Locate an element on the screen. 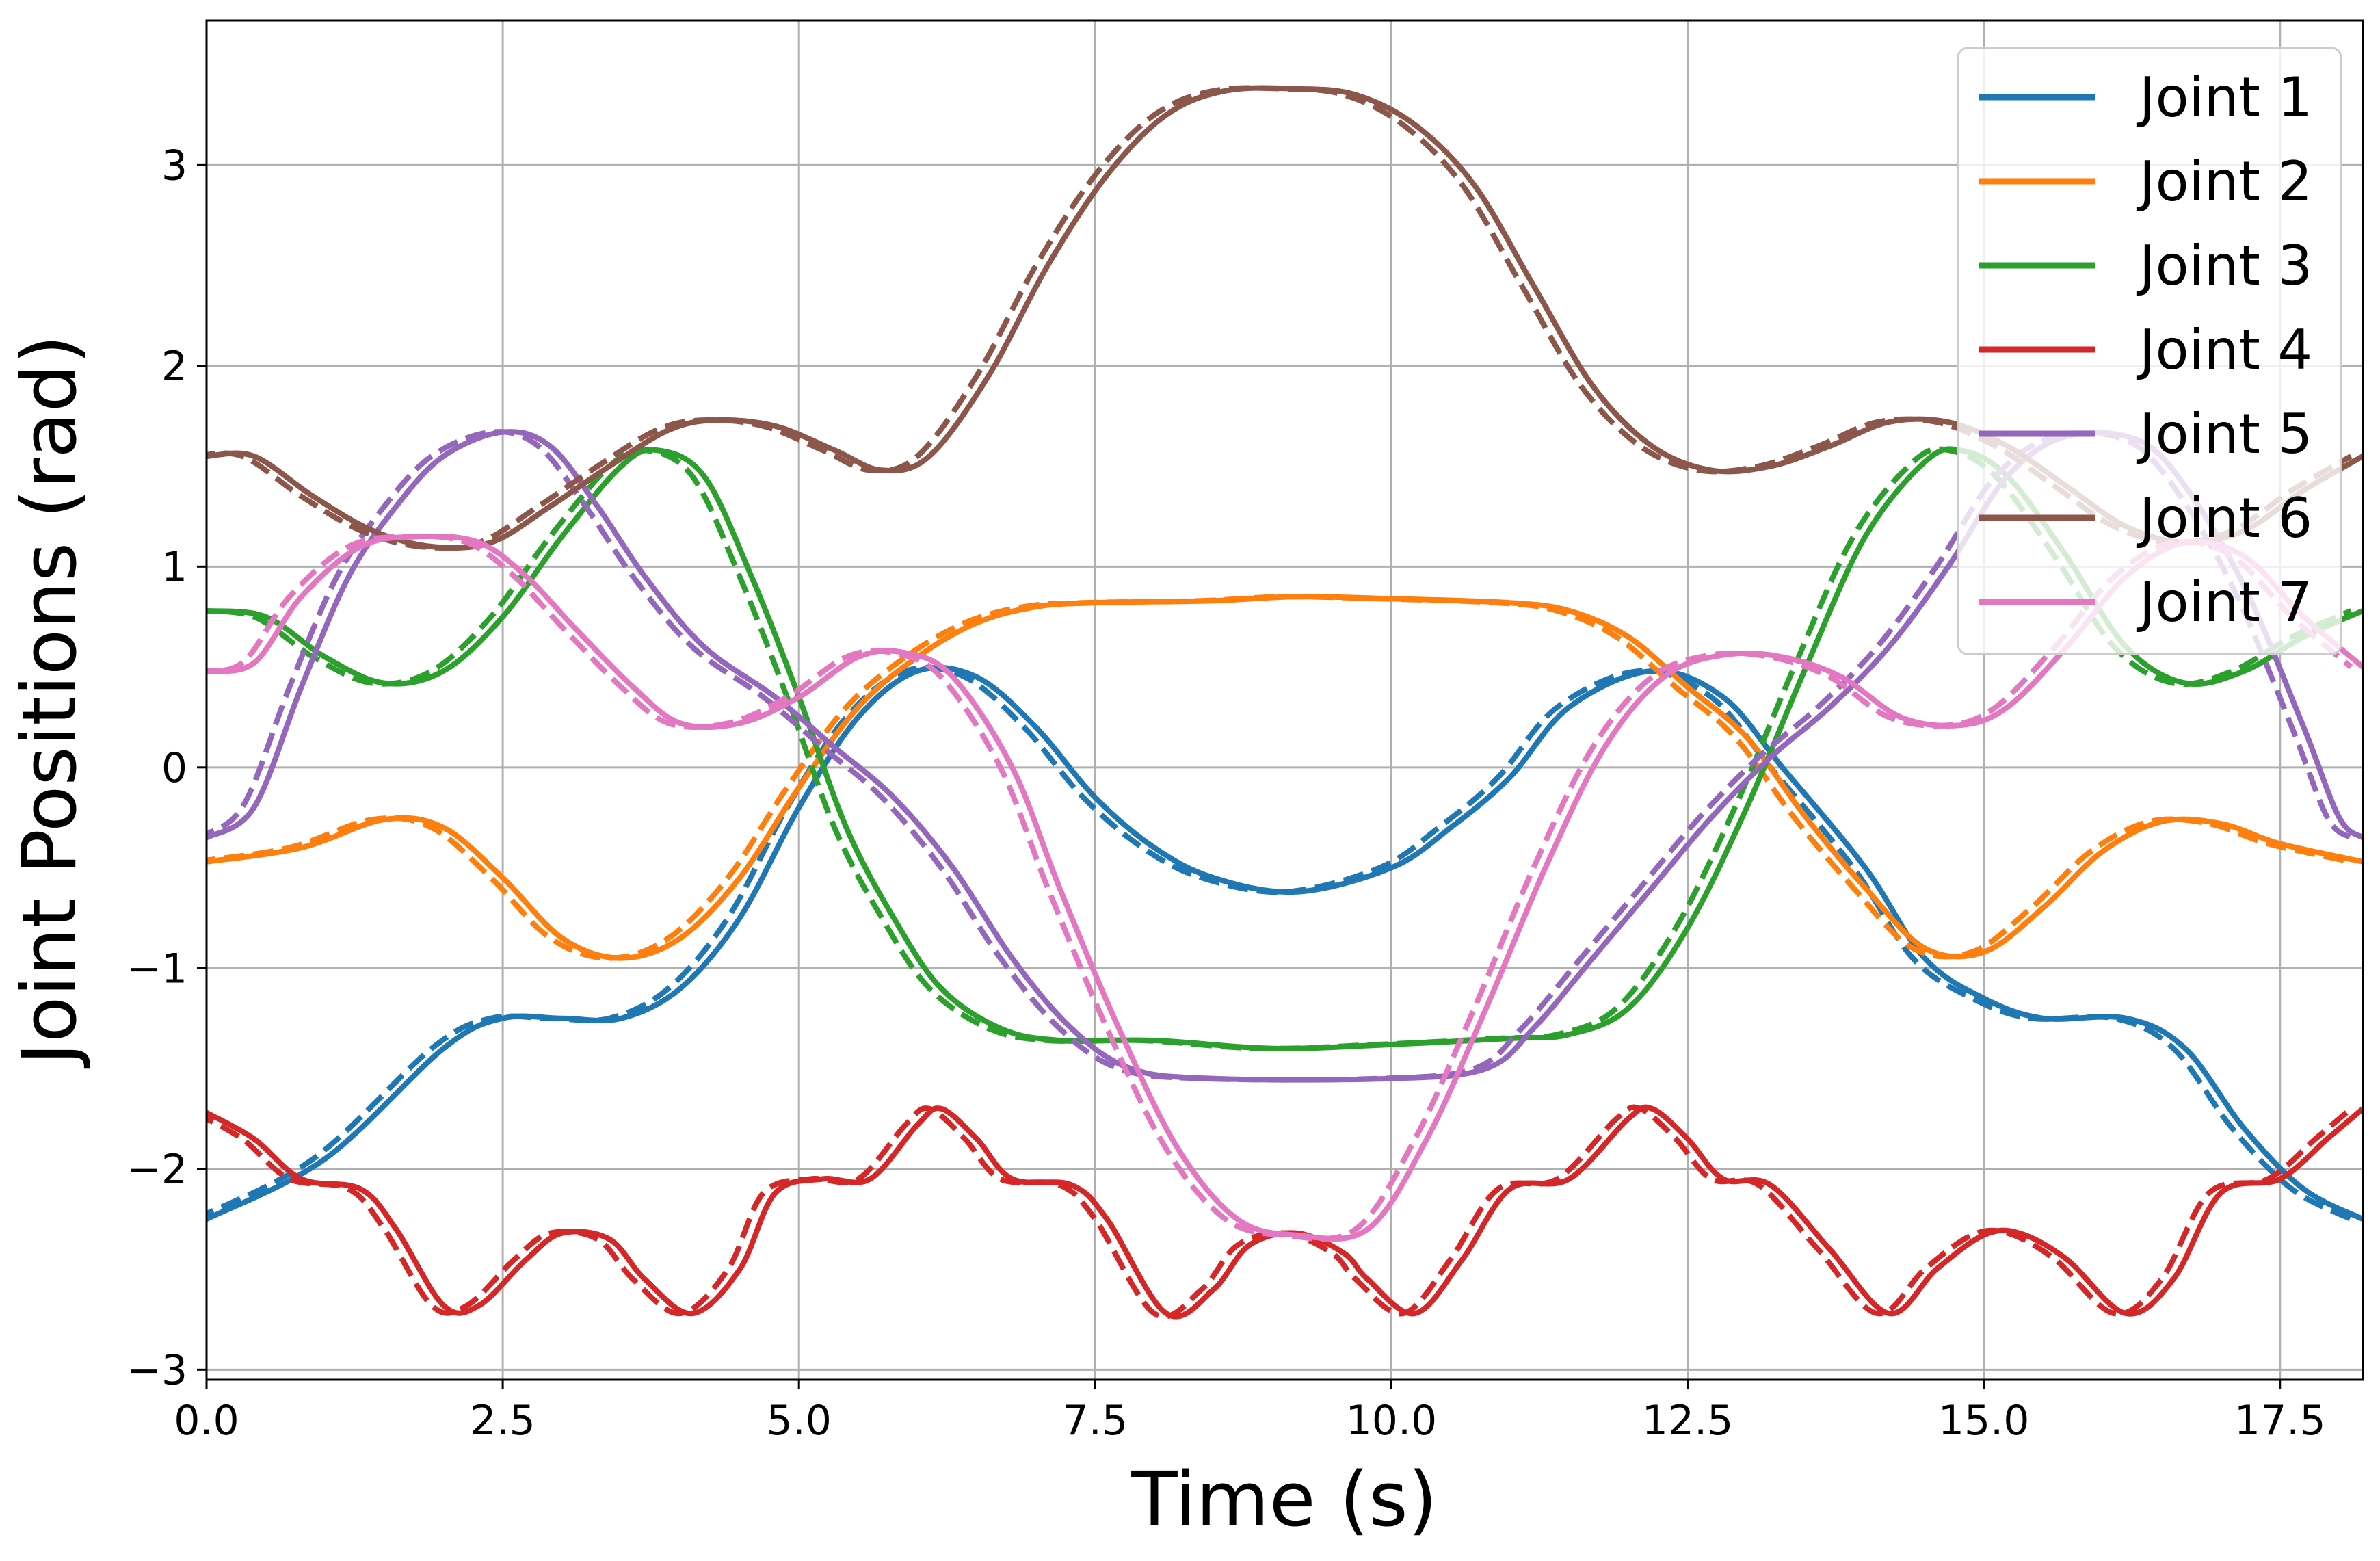  x-tick-label: 2.5 is located at coordinates (502, 1421).